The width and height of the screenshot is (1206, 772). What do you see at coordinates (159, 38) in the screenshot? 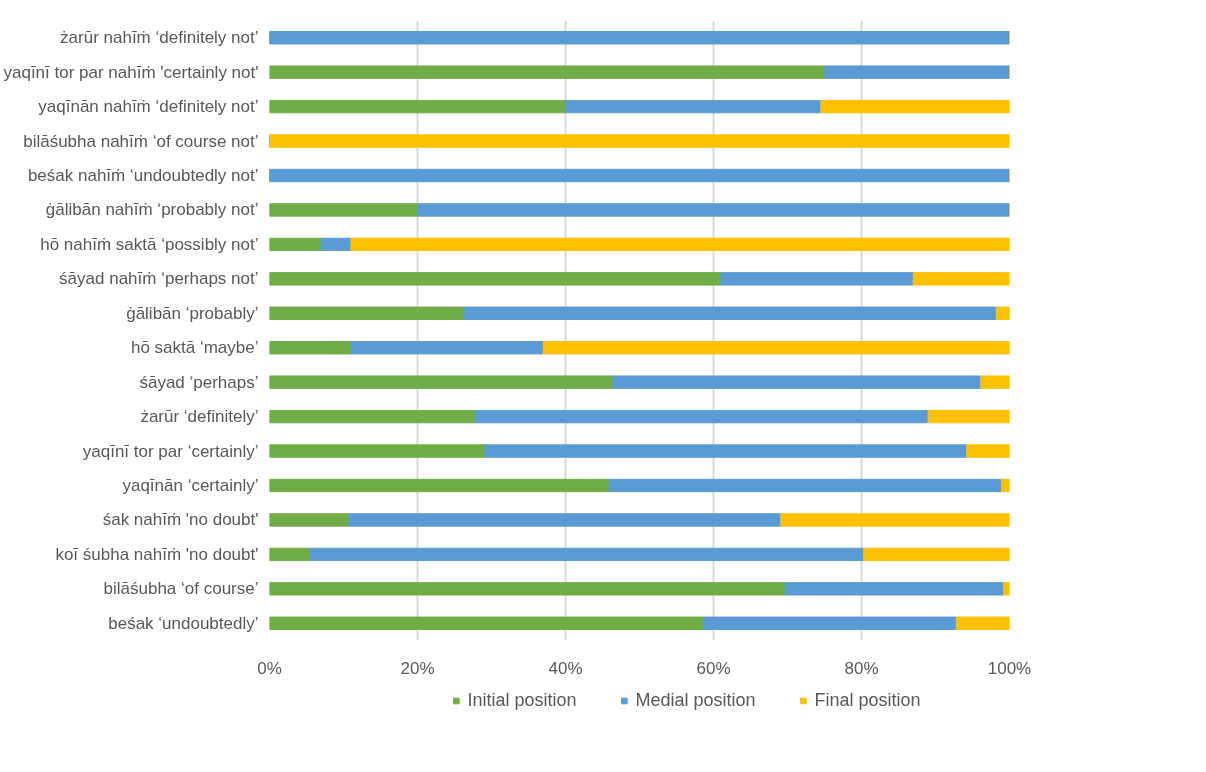
I see `y-tick-label: żarūr nahīṁ ‘definitely not’` at bounding box center [159, 38].